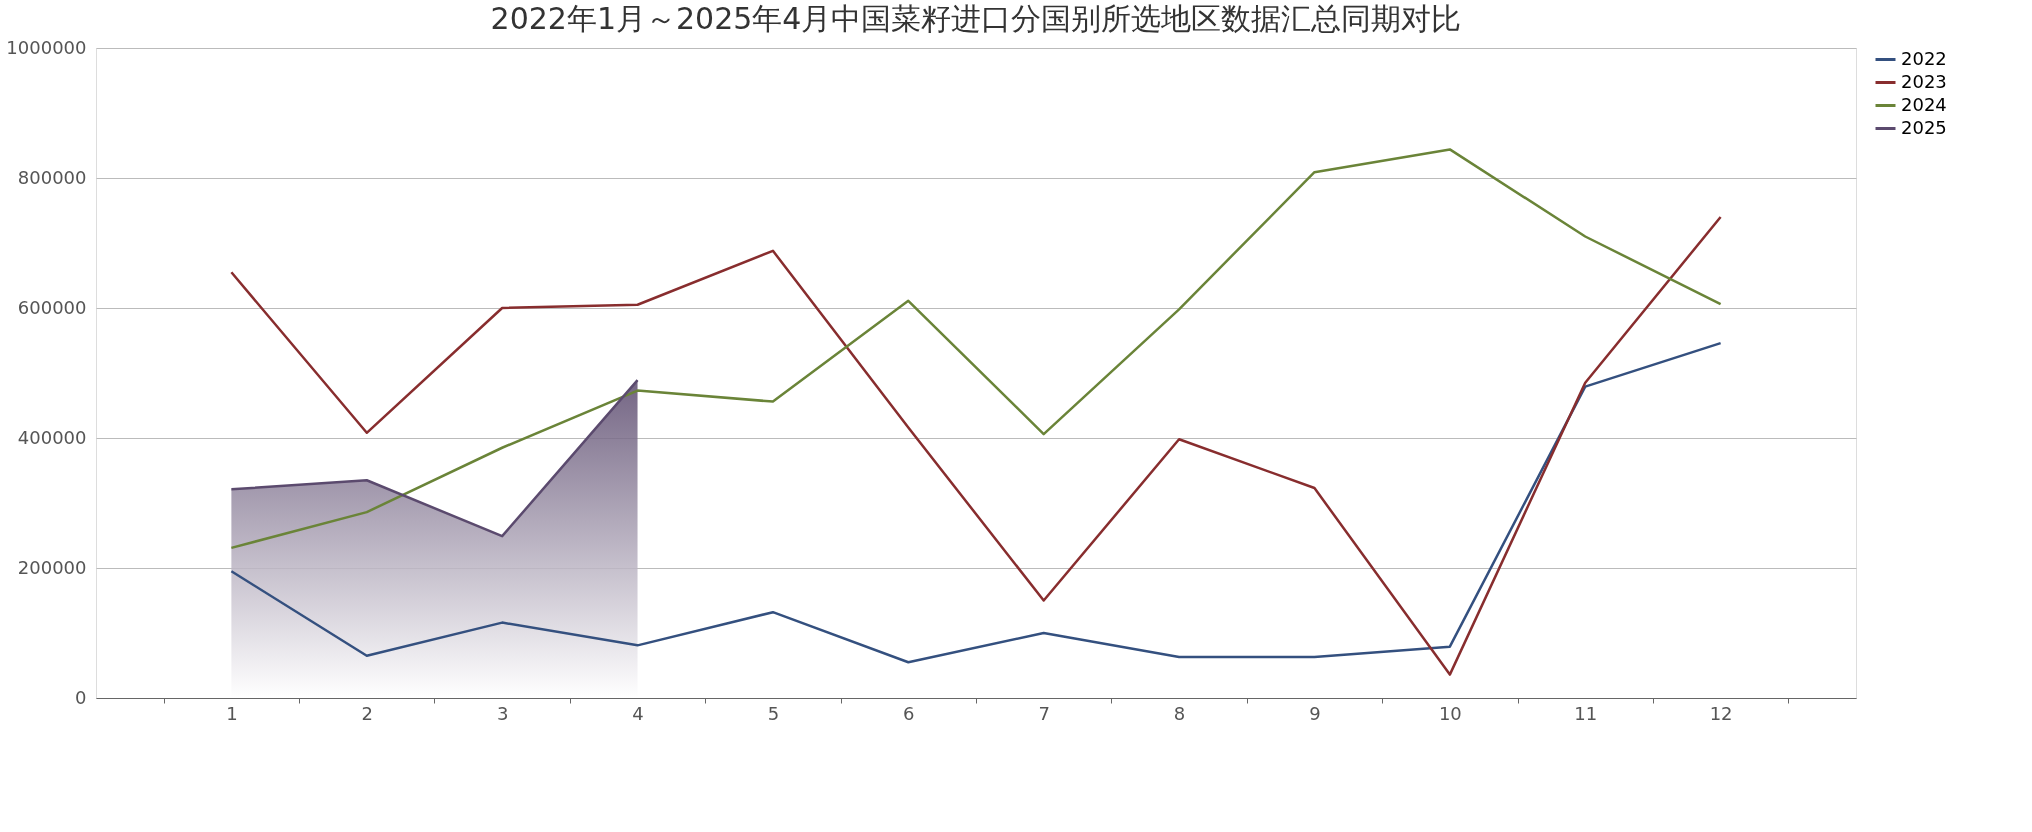 Image resolution: width=2032 pixels, height=832 pixels. Describe the element at coordinates (976, 18) in the screenshot. I see `chart-title: 2022年1月～2025年4月中国菜籽进口分国别所选地区数据汇总同期对比` at that location.